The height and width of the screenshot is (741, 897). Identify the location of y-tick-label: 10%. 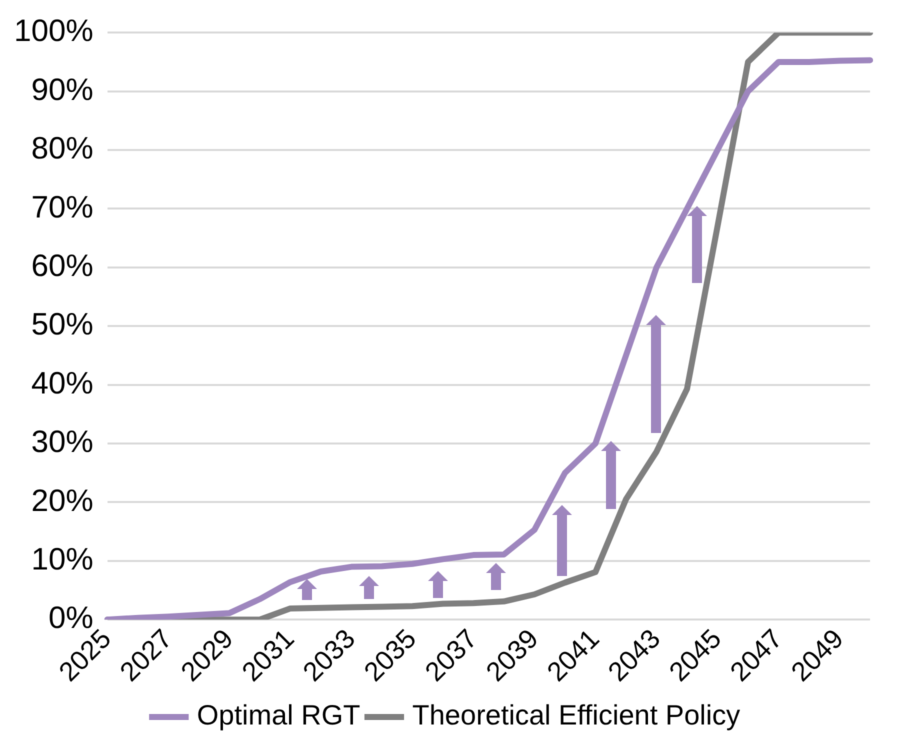
(62, 558).